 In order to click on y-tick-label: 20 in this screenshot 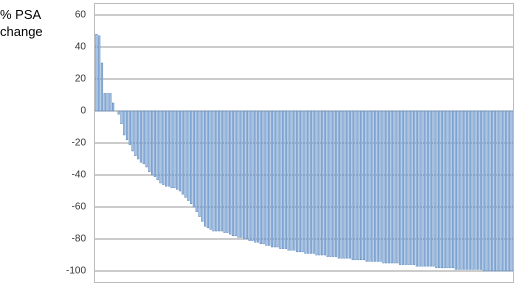, I will do `click(81, 79)`.